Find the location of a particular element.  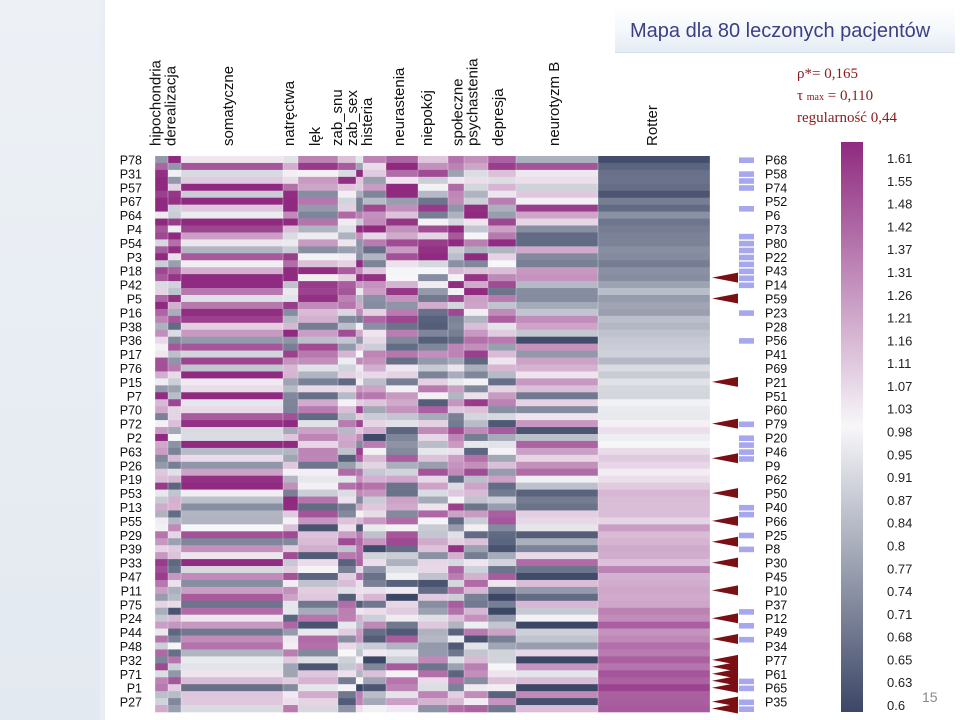

colorbar-tick-label: 1.16 is located at coordinates (899, 340).